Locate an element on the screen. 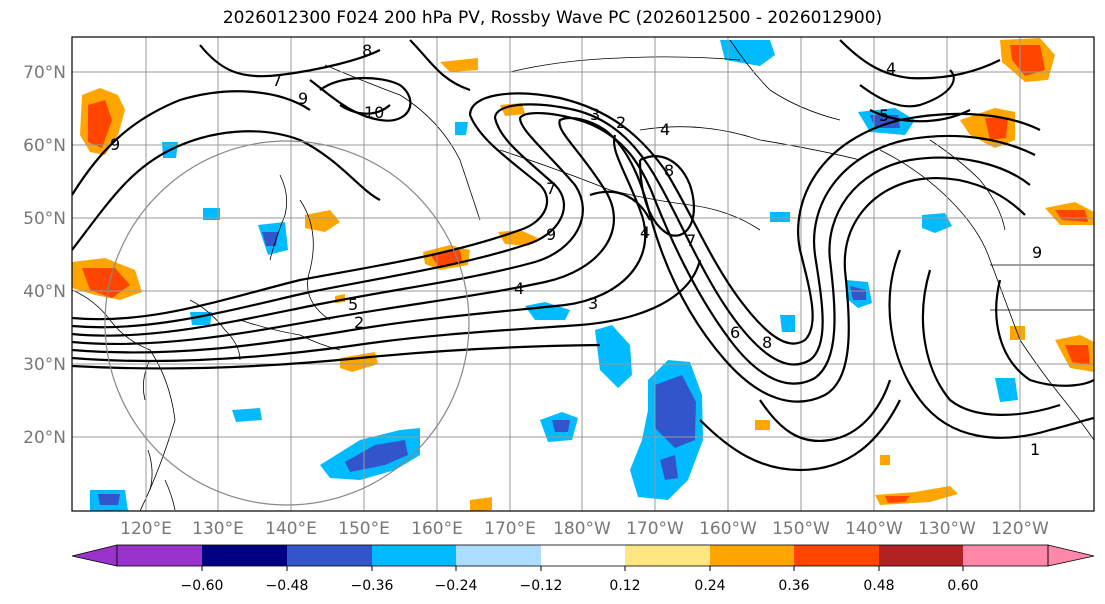 The height and width of the screenshot is (604, 1105). lon-label: 120°E is located at coordinates (146, 529).